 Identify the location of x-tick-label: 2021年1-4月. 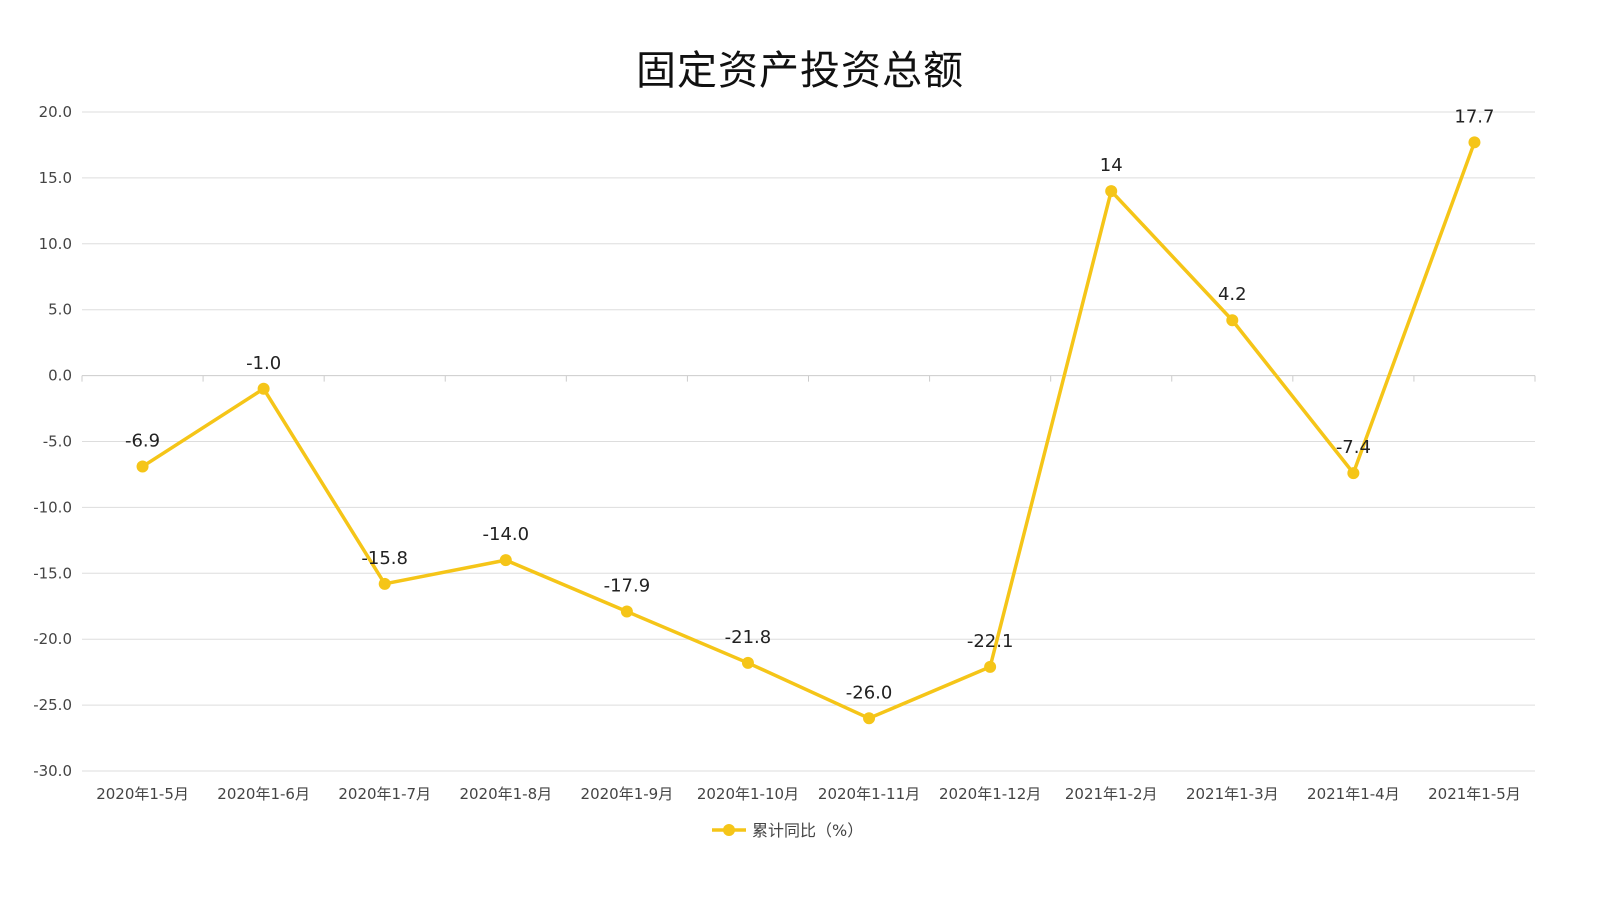
(1353, 794).